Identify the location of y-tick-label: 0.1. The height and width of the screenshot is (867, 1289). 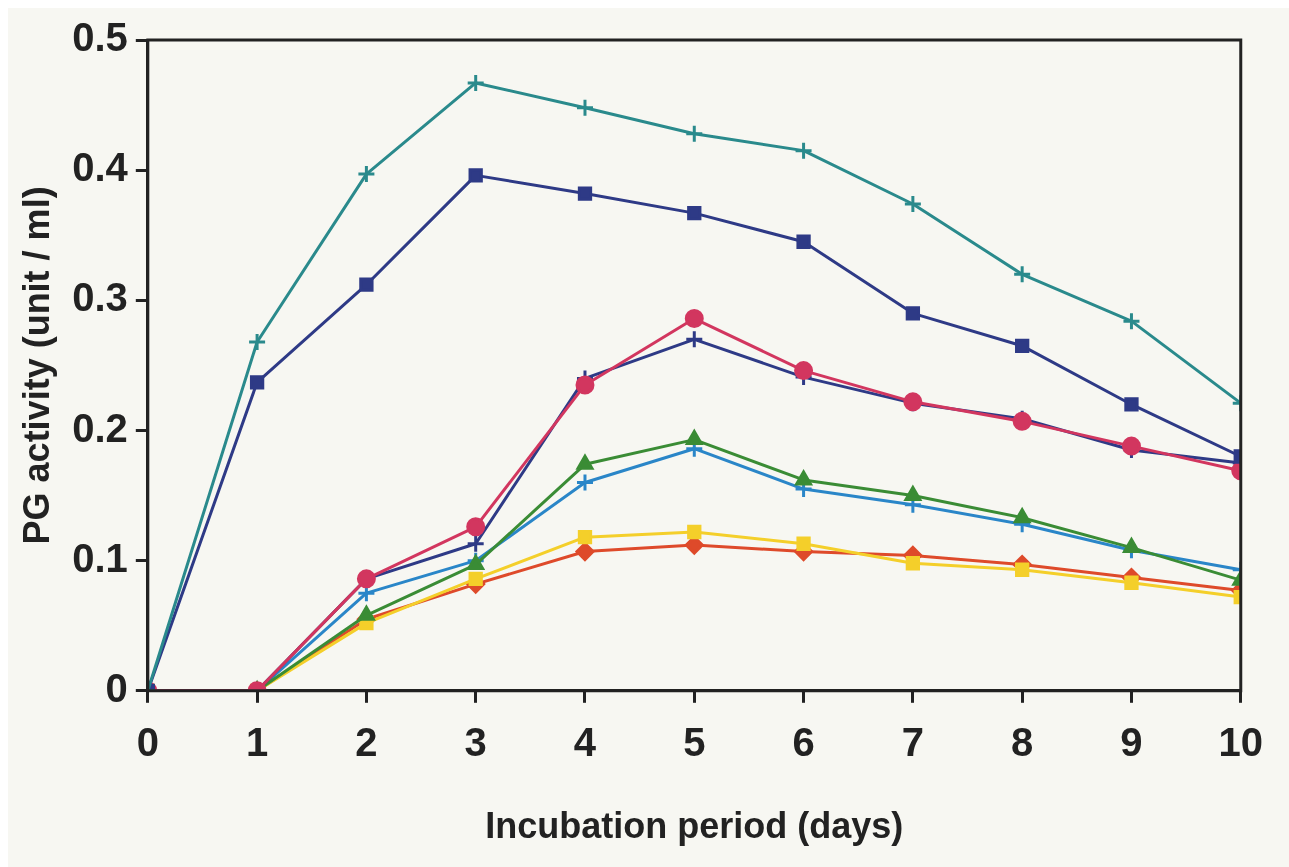
(100, 557).